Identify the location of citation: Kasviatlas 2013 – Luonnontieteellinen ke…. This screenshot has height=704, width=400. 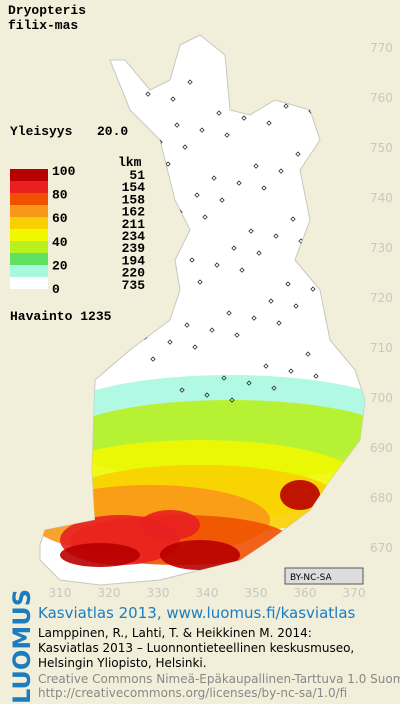
(196, 648).